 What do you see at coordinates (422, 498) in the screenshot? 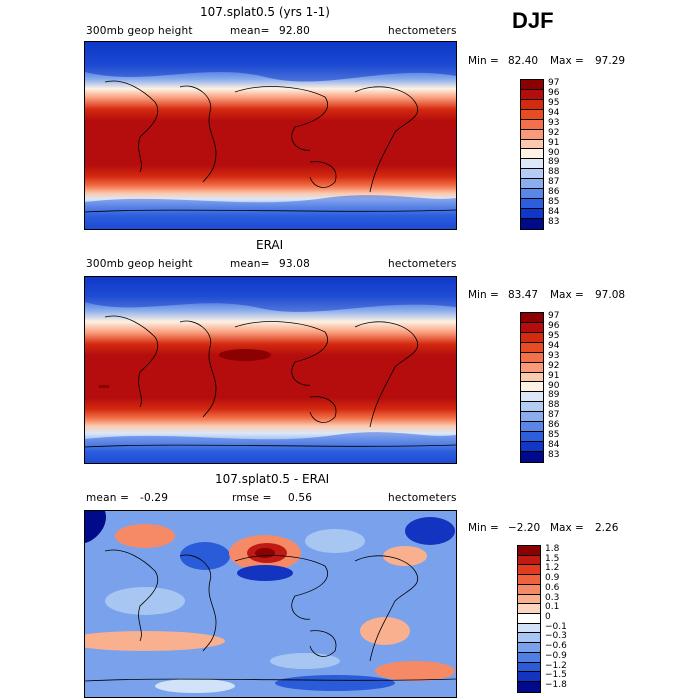
I see `panel3-units: hectometers` at bounding box center [422, 498].